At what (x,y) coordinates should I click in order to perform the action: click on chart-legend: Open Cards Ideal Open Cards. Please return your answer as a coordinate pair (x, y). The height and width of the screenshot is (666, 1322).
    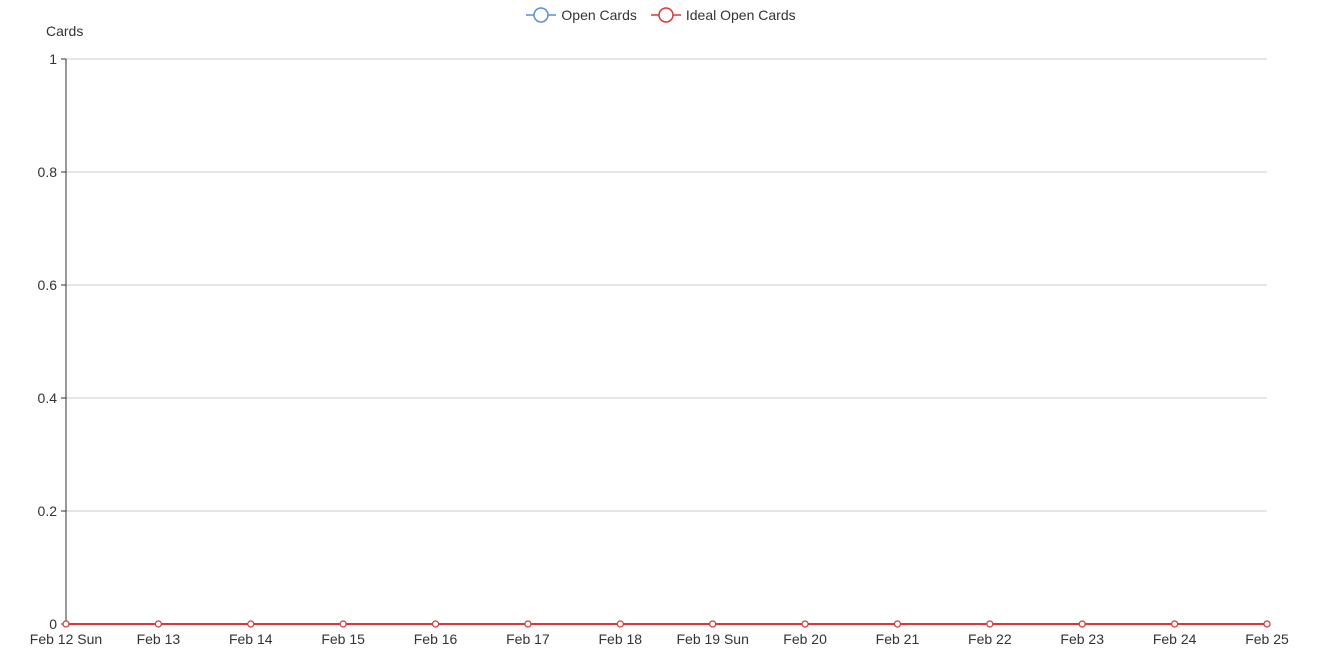
    Looking at the image, I should click on (661, 15).